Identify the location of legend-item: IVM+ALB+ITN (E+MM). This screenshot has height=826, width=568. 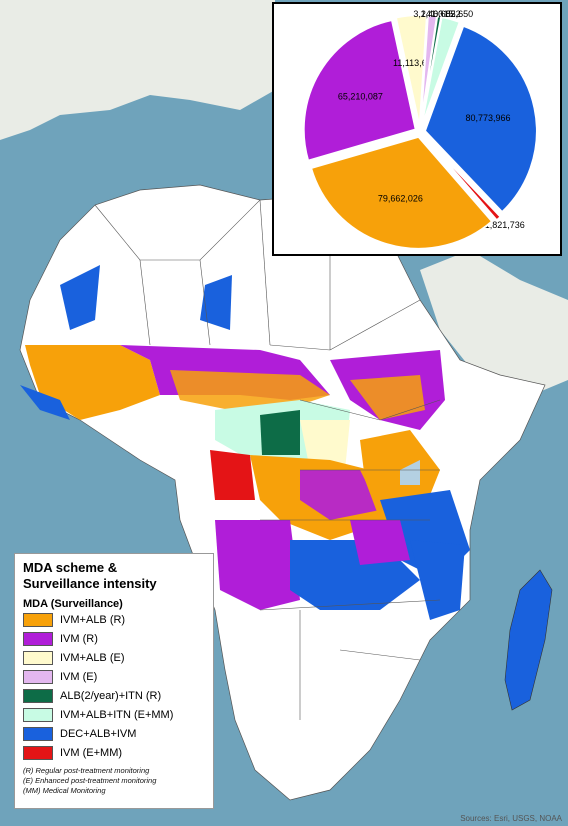
(114, 714).